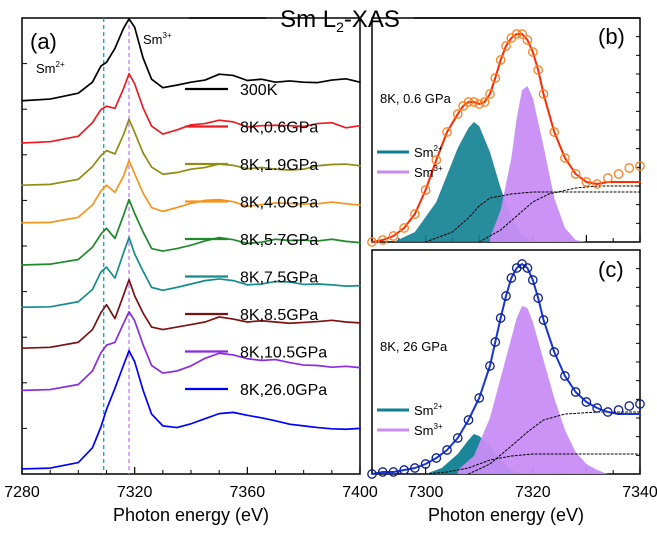 This screenshot has height=533, width=657. I want to click on x-tick-label-0-3: 7400, so click(360, 492).